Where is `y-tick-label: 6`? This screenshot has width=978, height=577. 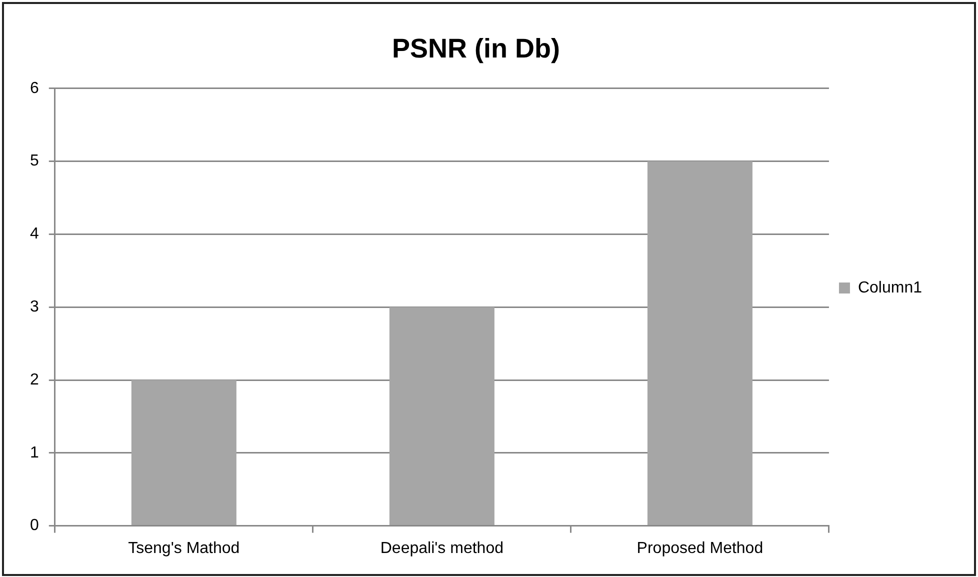
y-tick-label: 6 is located at coordinates (34, 88).